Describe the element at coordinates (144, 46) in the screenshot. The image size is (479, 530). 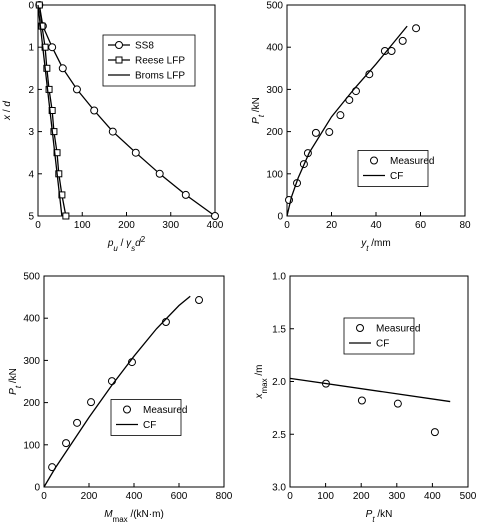
I see `legend-label: SS8` at that location.